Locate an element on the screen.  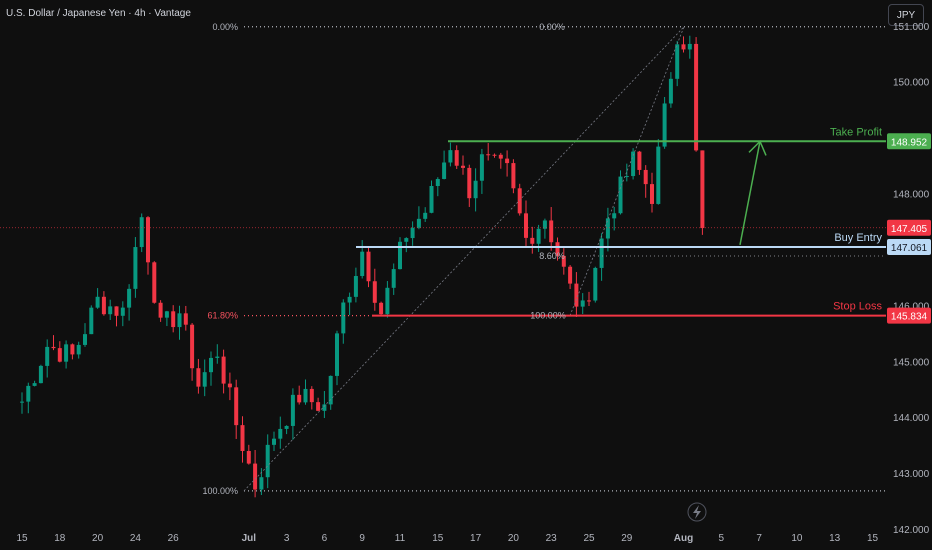
lightning-icon is located at coordinates (697, 512).